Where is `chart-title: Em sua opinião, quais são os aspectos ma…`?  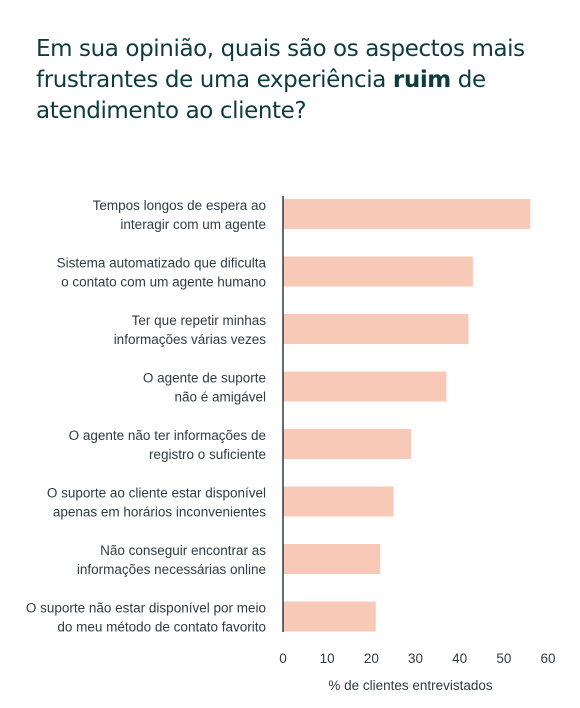 chart-title: Em sua opinião, quais são os aspectos ma… is located at coordinates (301, 80).